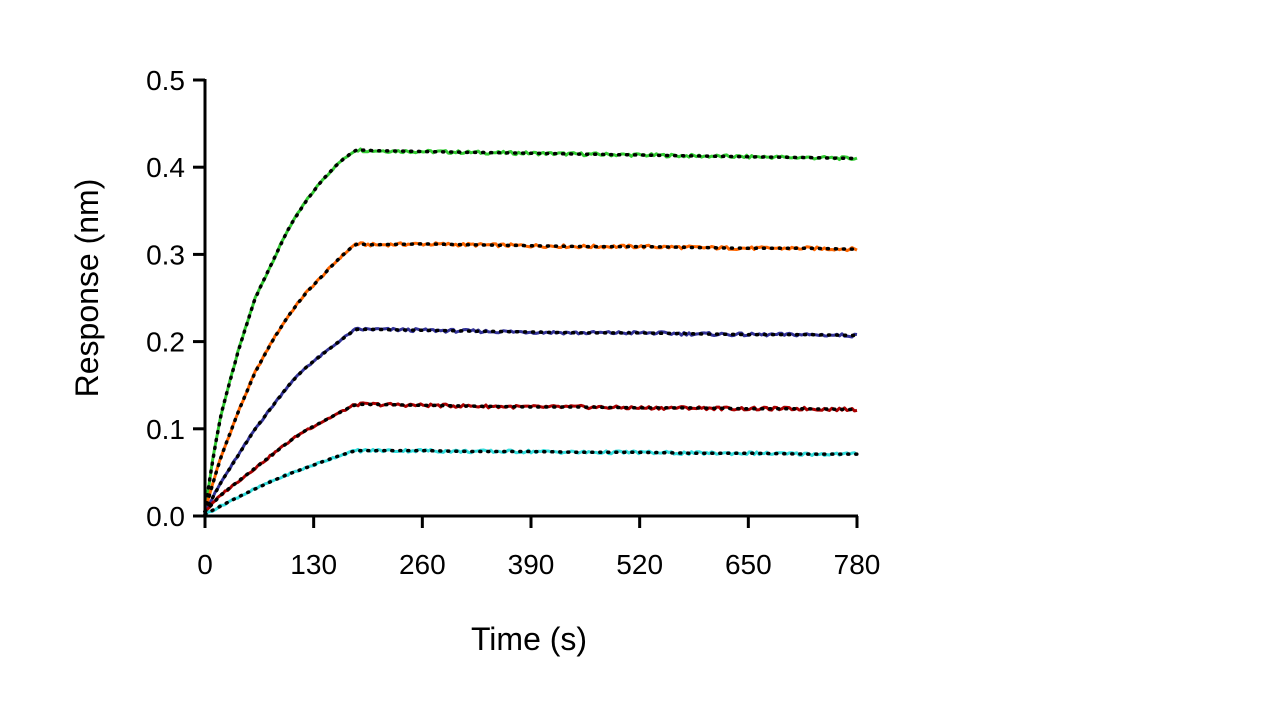 This screenshot has height=725, width=1280. I want to click on x-tick-label: 130, so click(313, 564).